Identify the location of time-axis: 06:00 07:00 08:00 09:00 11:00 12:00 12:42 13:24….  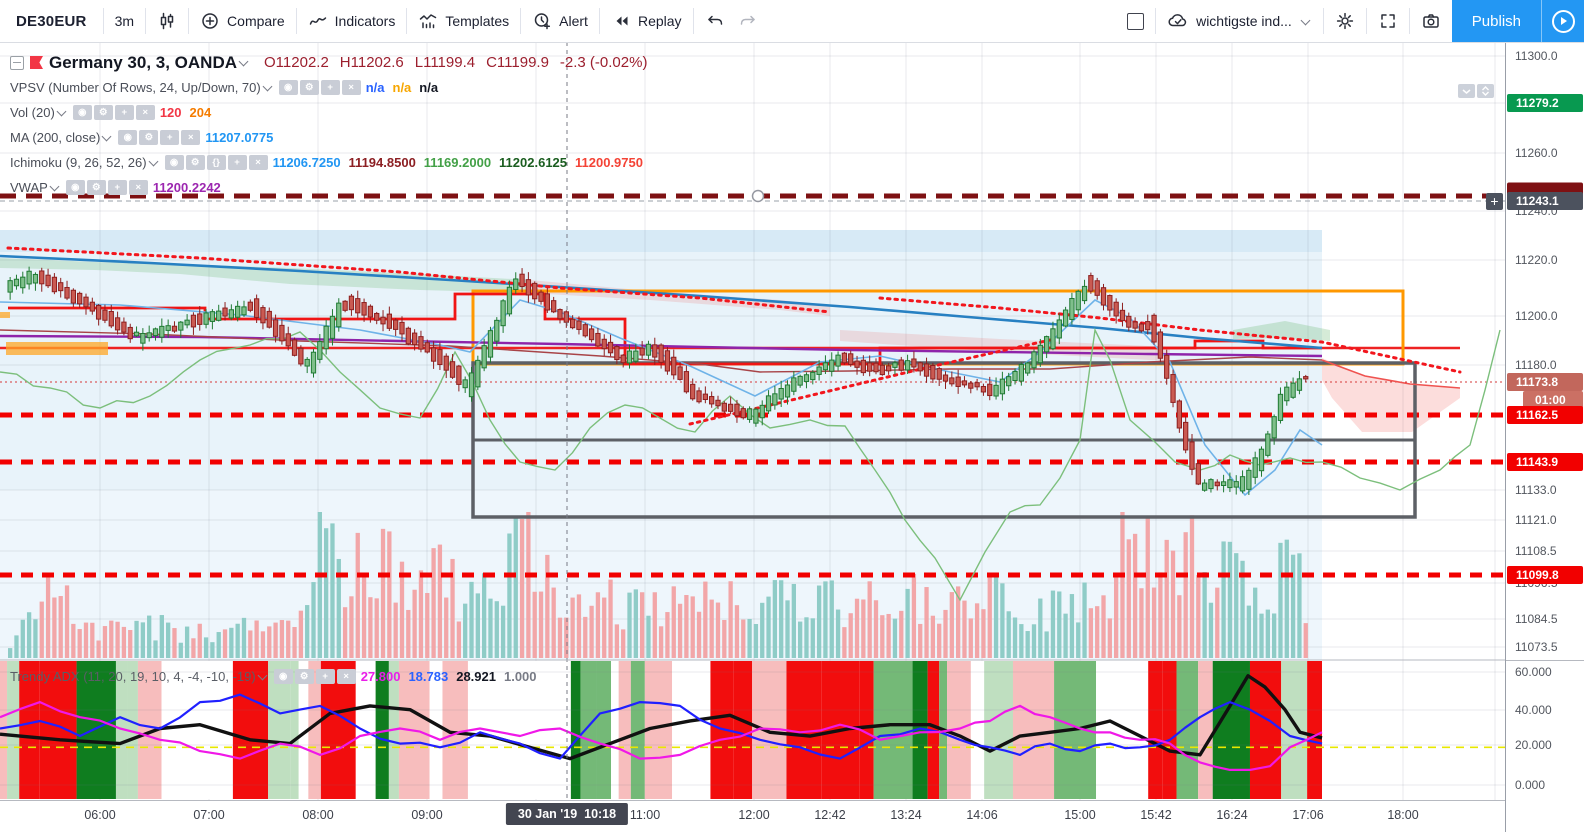
(792, 816).